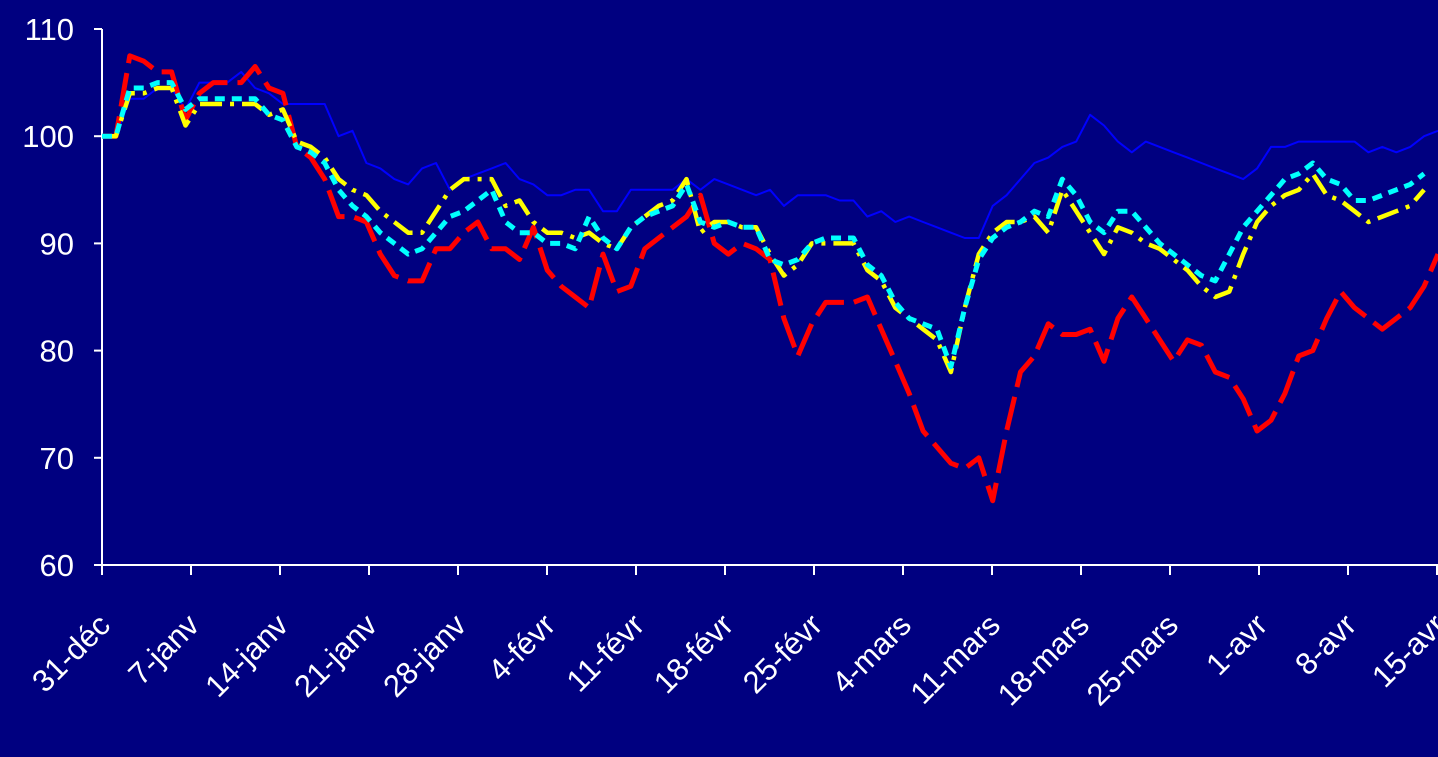 The image size is (1438, 757). I want to click on y-tick-label: 100, so click(48, 136).